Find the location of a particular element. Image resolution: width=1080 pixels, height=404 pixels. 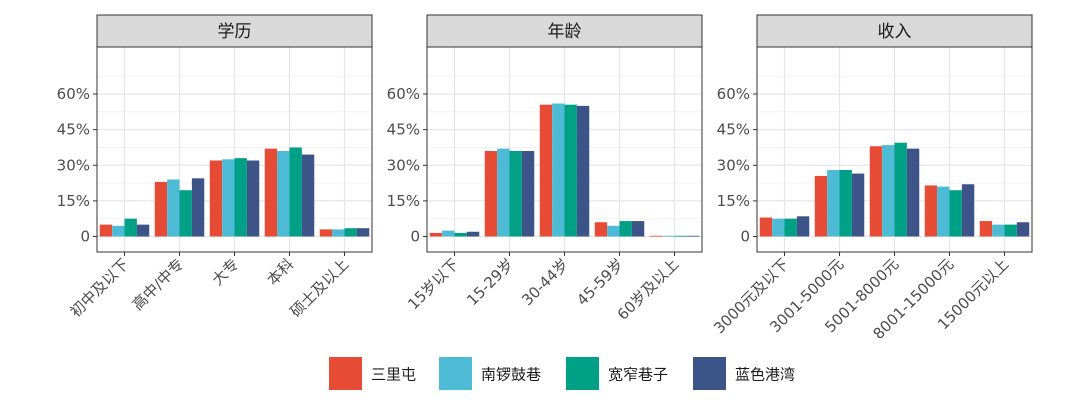

bar-三里屯-3000元及以下 is located at coordinates (766, 227).